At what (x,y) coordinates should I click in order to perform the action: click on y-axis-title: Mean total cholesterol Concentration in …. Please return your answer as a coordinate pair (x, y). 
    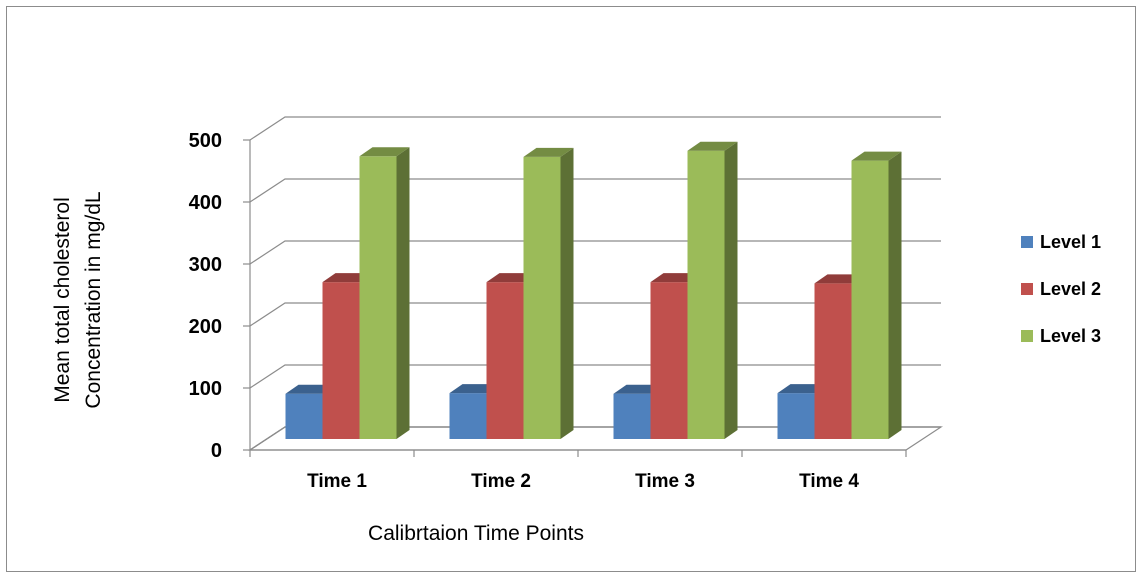
    Looking at the image, I should click on (78, 299).